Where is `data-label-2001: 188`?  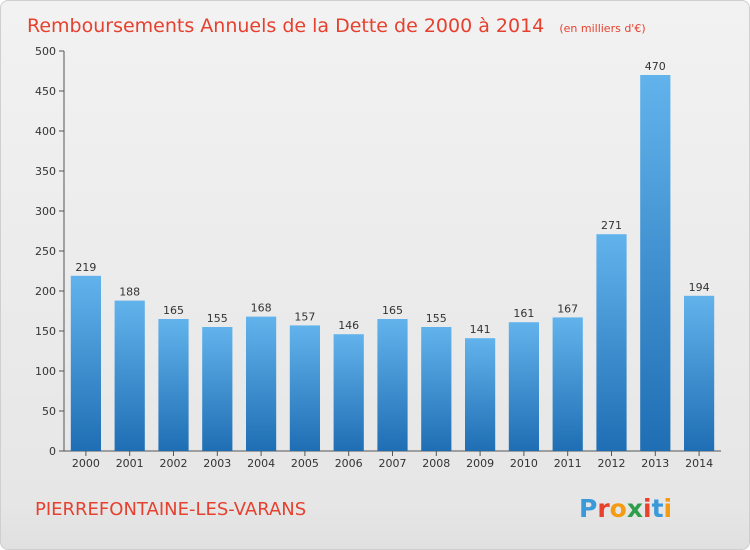 data-label-2001: 188 is located at coordinates (129, 292).